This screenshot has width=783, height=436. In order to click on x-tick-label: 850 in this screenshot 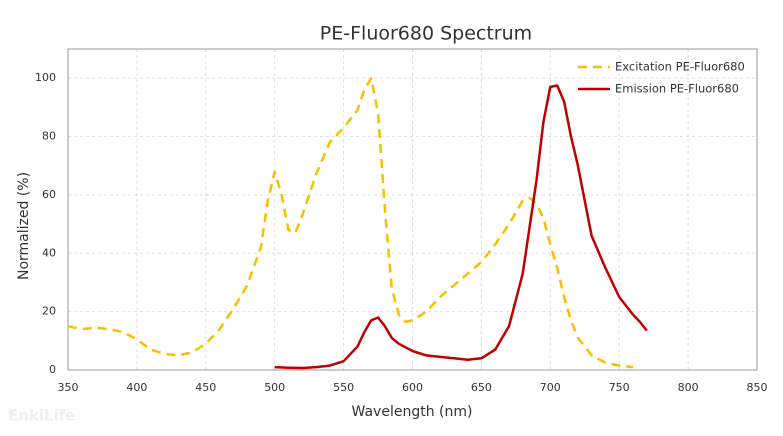, I will do `click(757, 387)`.